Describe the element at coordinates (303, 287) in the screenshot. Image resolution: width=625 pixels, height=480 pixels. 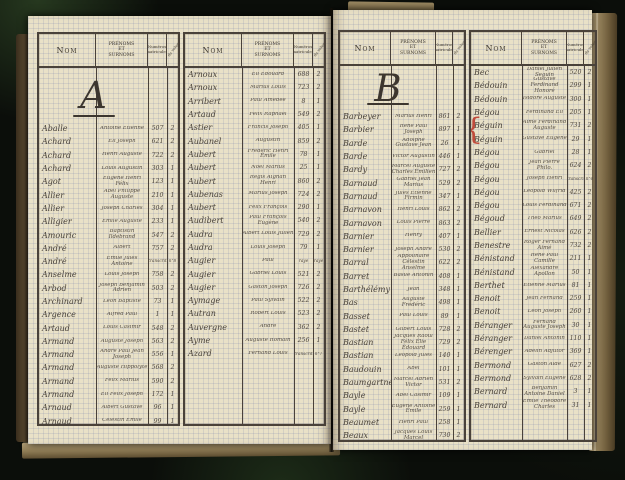
I see `cell-numero: 726` at that location.